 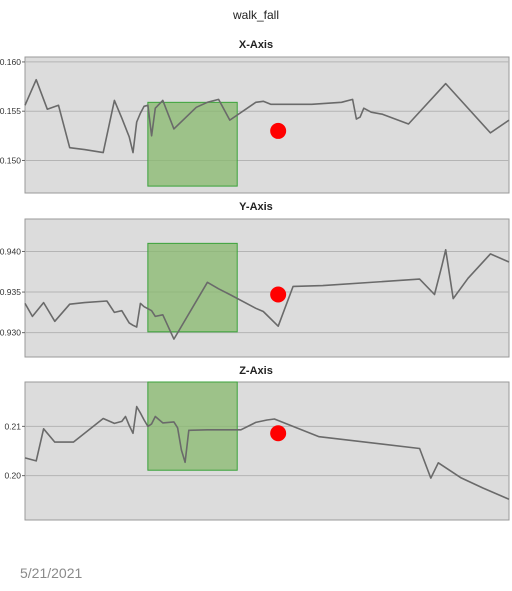 What do you see at coordinates (12, 426) in the screenshot?
I see `y-tick-label: 0.21` at bounding box center [12, 426].